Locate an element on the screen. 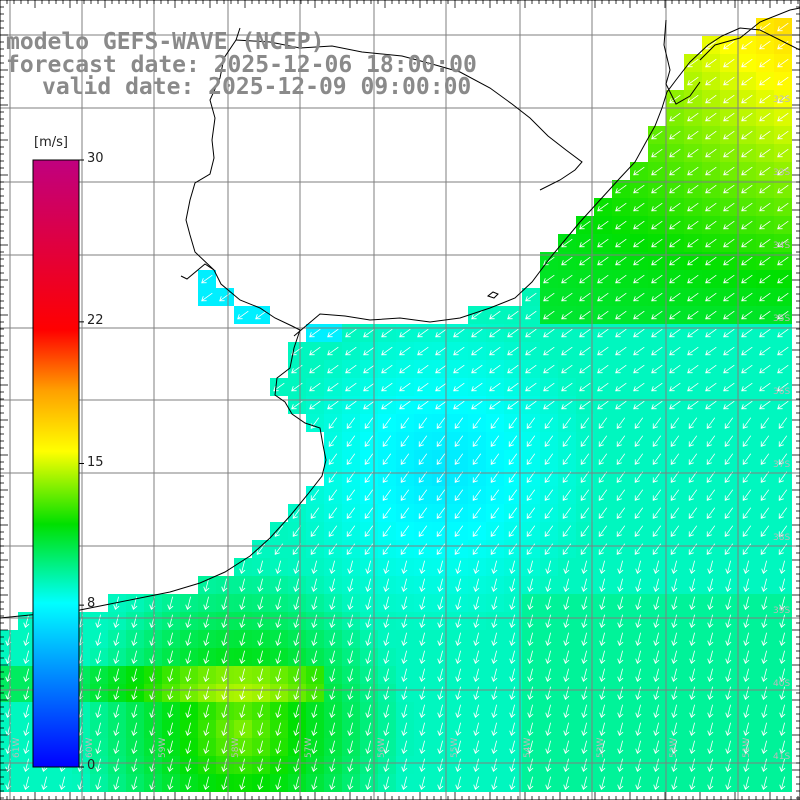  colorbar-label: 22 is located at coordinates (95, 320).